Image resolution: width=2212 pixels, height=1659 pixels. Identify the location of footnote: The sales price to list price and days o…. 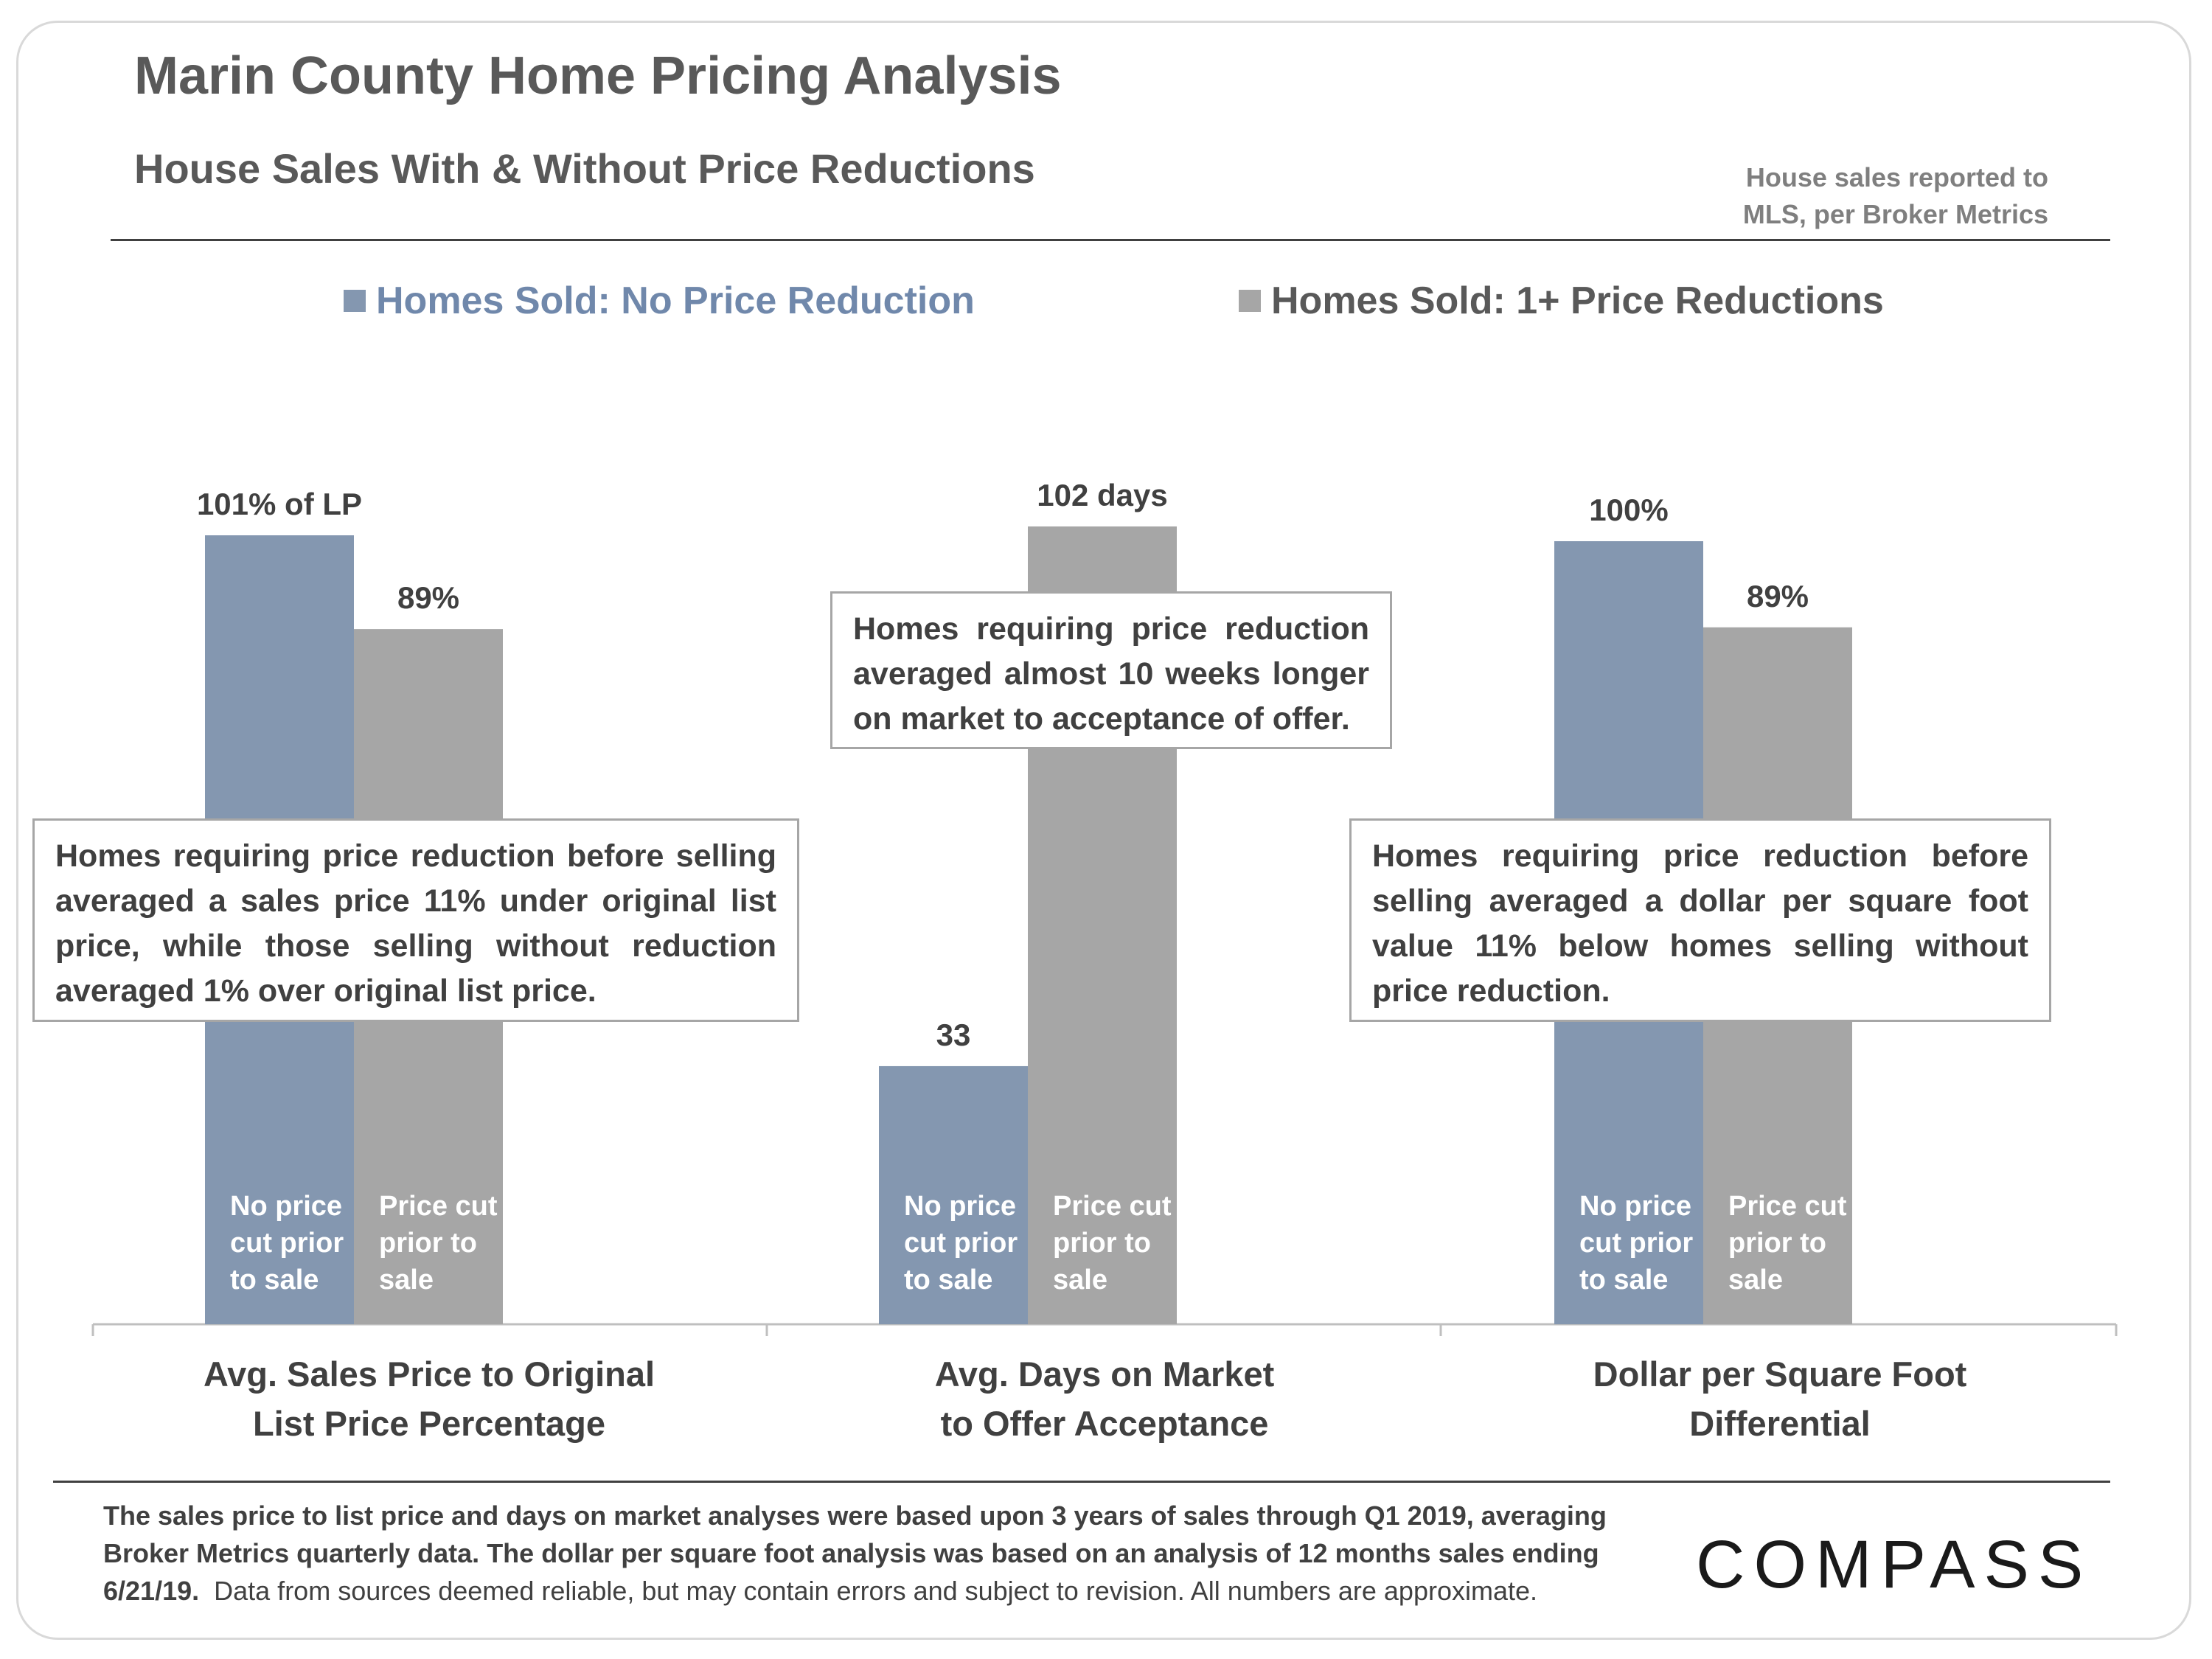
(892, 1553).